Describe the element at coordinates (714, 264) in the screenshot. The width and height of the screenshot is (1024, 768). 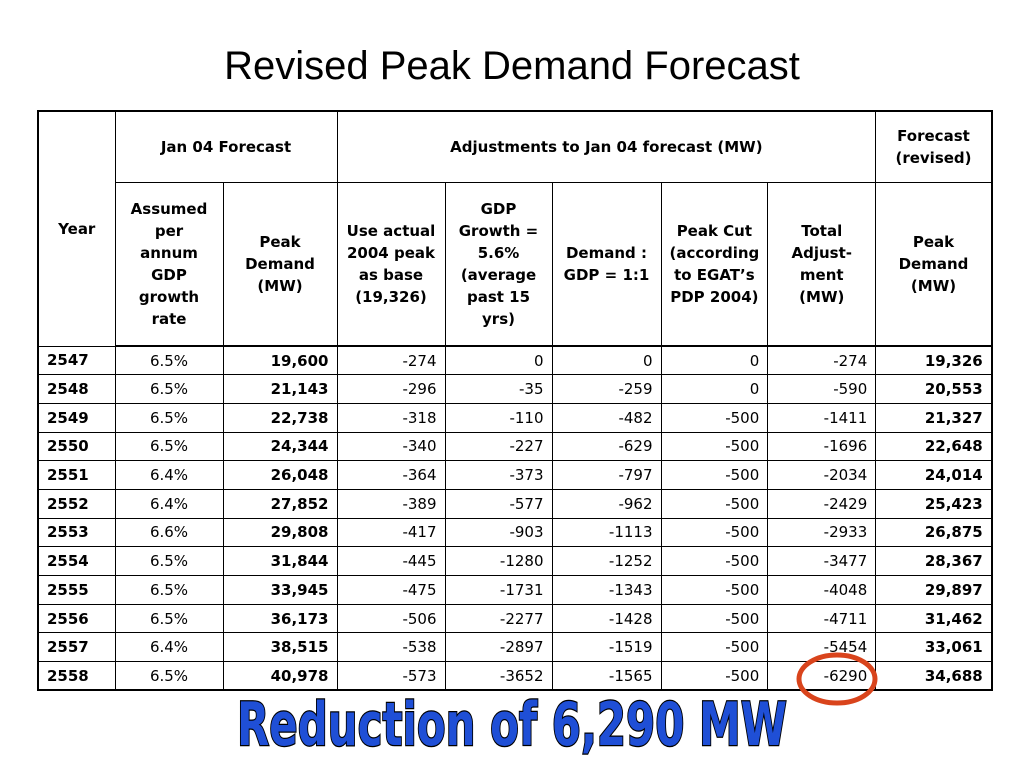
I see `peak-cut-header: Peak Cut (according to EGAT’s PDP 2004)` at that location.